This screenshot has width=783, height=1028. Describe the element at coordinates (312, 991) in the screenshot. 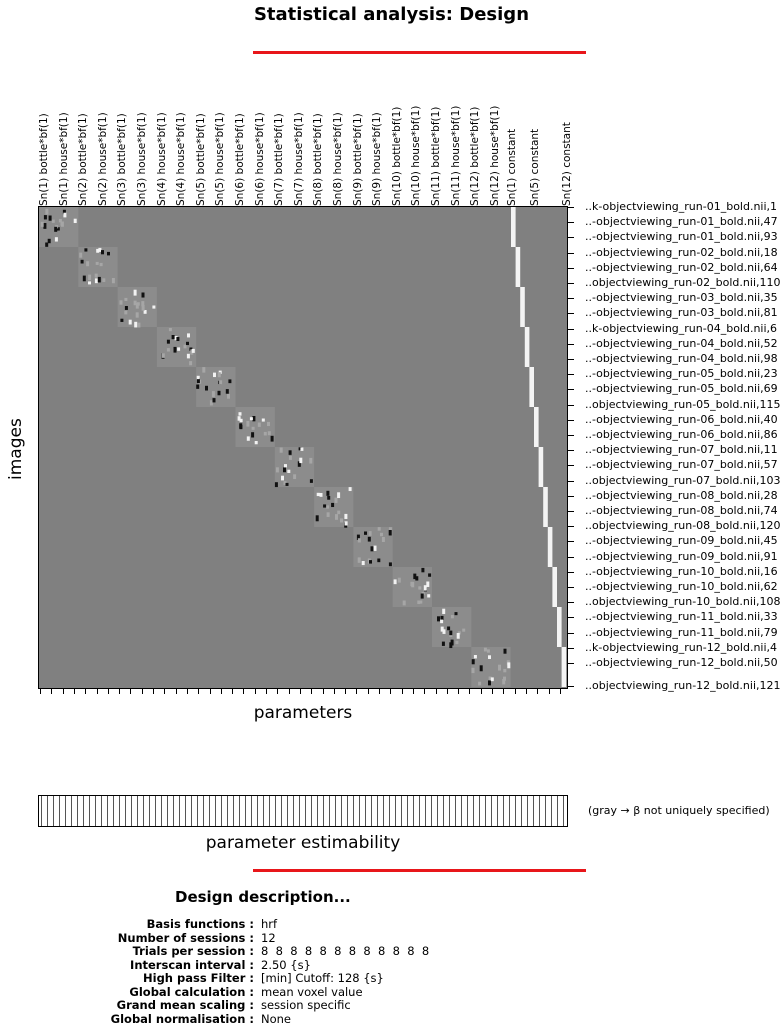

I see `description-value: mean voxel value` at that location.